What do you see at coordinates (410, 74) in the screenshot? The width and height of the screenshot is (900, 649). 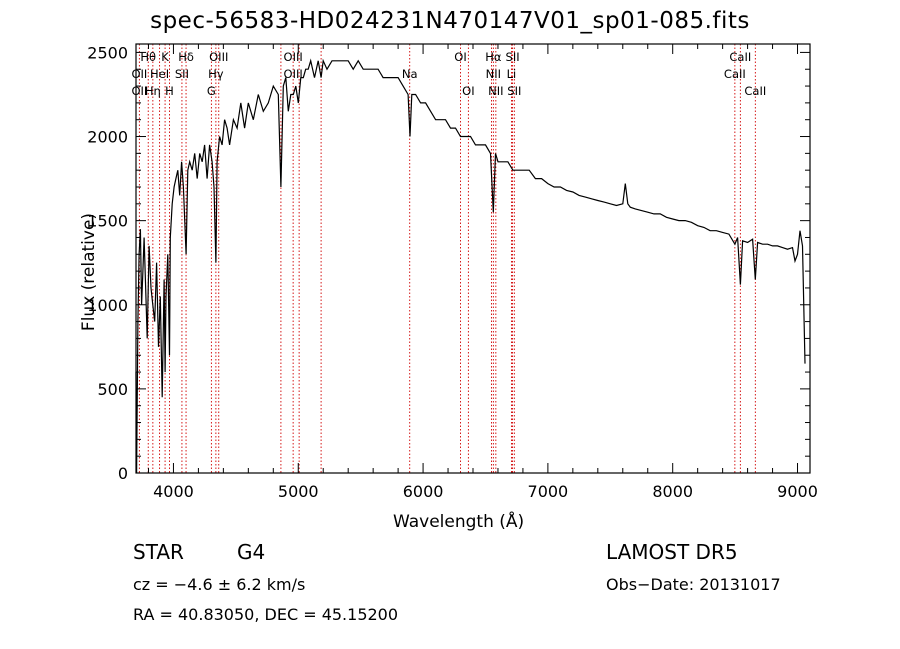 I see `line-label: Na` at bounding box center [410, 74].